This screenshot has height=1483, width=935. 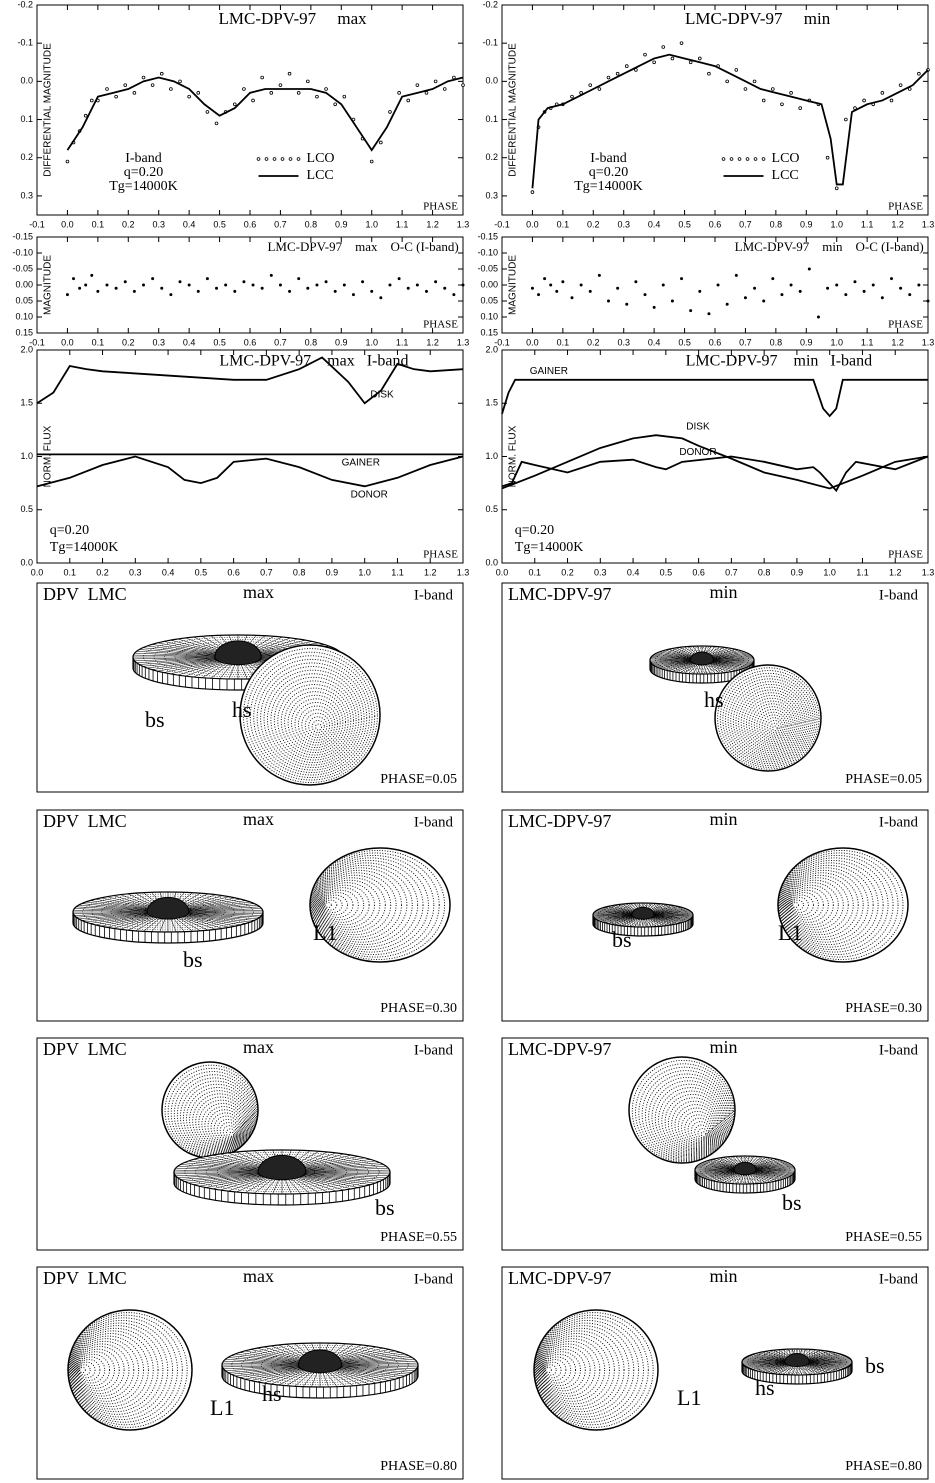 What do you see at coordinates (37, 224) in the screenshot?
I see `x-tick-label: -0.1` at bounding box center [37, 224].